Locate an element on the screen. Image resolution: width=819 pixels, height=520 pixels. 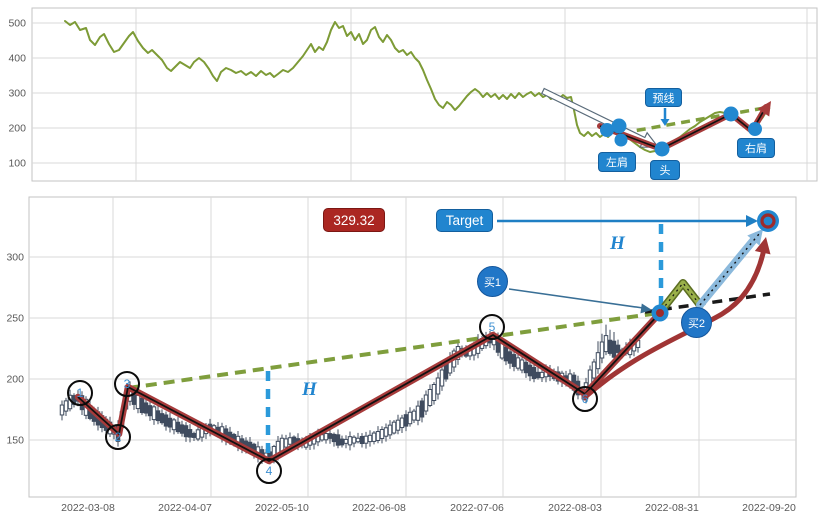
bottom-y-tick-label: 300 is located at coordinates (15, 258).